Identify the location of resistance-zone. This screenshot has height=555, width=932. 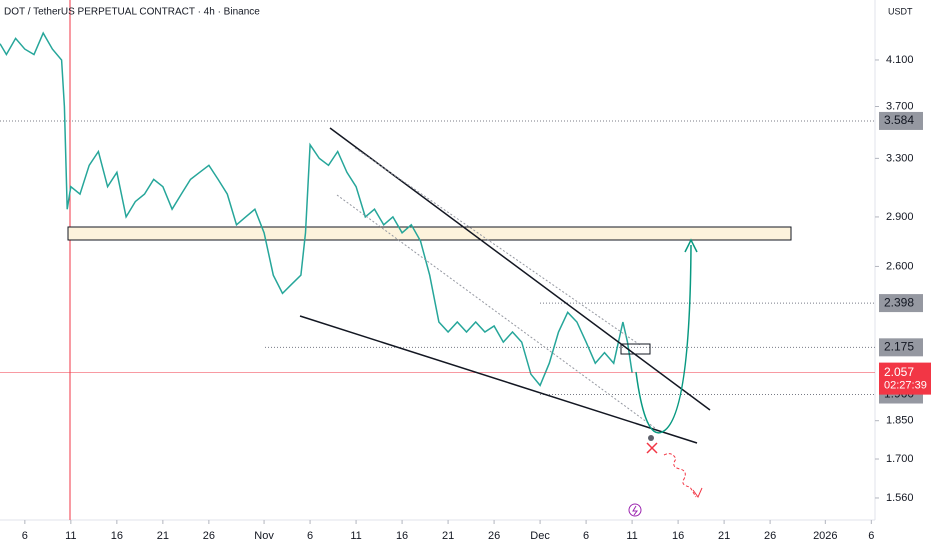
(429, 233).